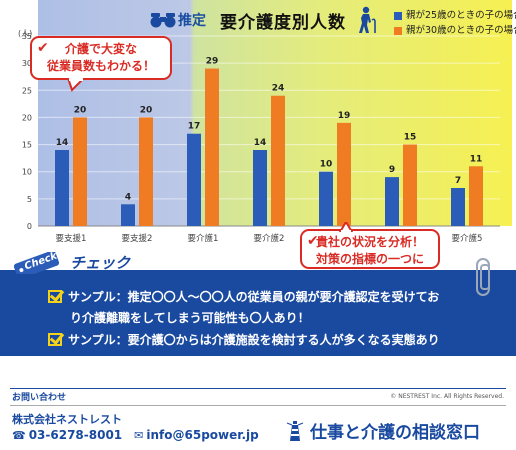 This screenshot has height=450, width=516. Describe the element at coordinates (192, 21) in the screenshot. I see `estimate-label: 推定` at that location.